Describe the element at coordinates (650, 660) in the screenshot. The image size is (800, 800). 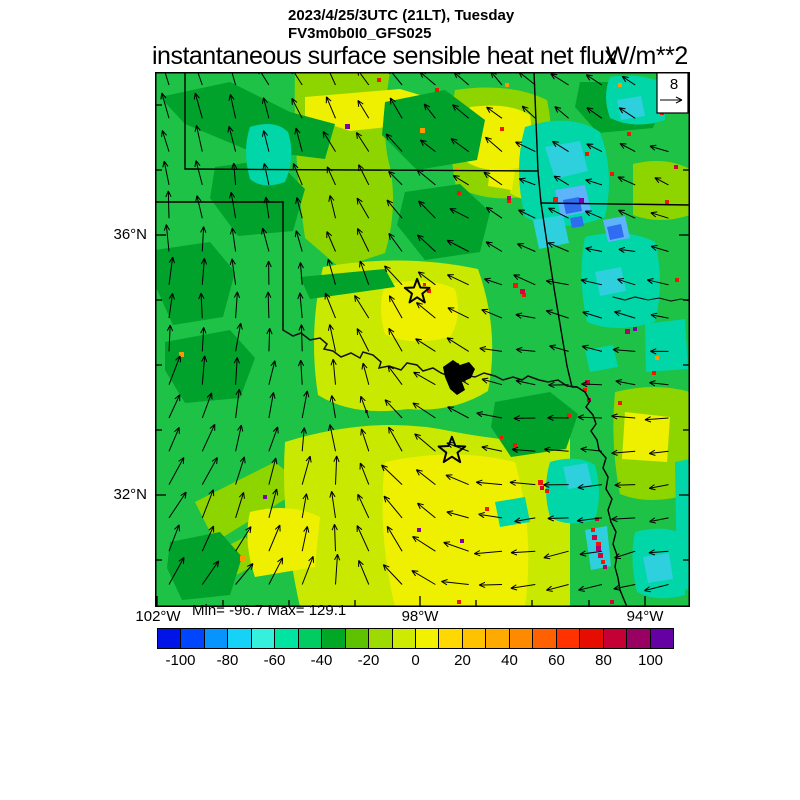
I see `colorbar-tick-label: 100` at that location.